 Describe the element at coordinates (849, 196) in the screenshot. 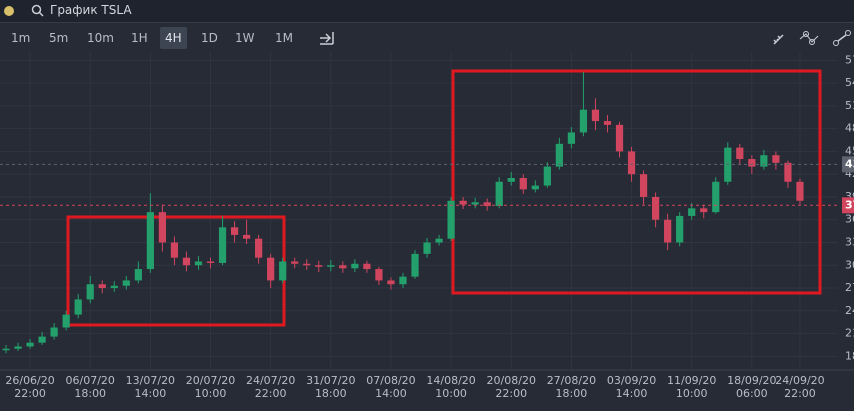

I see `y-tick-label: 39` at that location.